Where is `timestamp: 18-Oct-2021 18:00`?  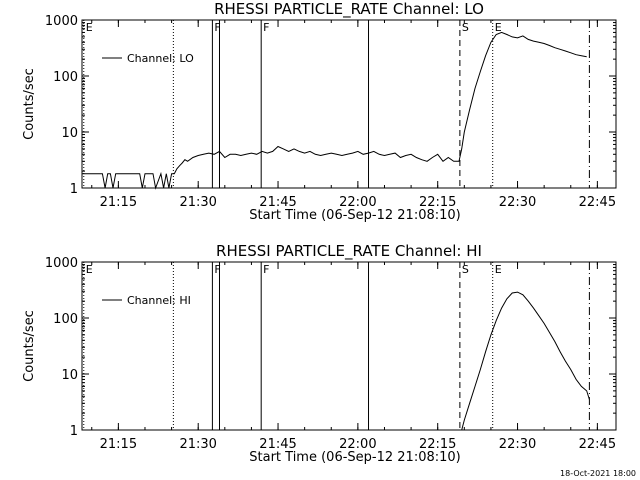 timestamp: 18-Oct-2021 18:00 is located at coordinates (598, 473).